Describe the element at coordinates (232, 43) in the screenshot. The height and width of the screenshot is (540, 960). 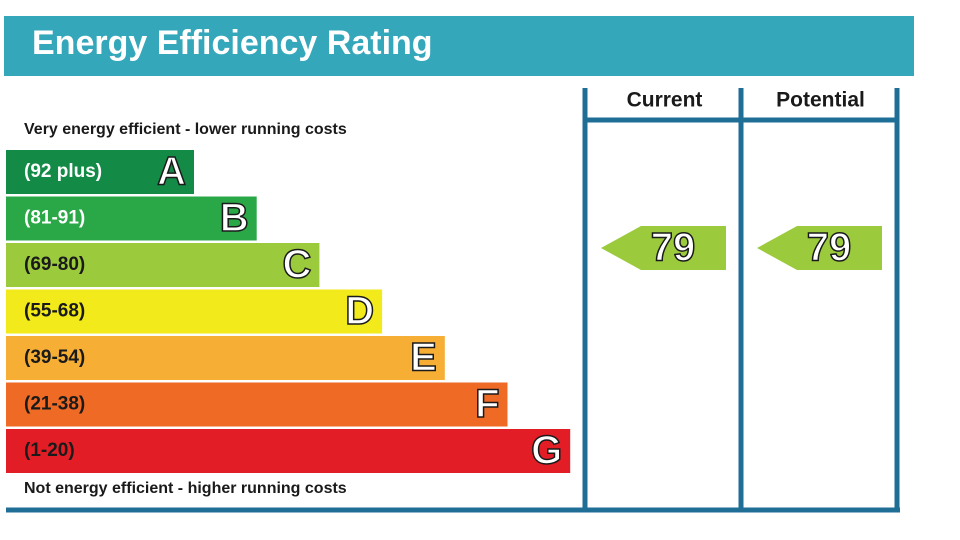
I see `title: Energy Efficiency Rating` at that location.